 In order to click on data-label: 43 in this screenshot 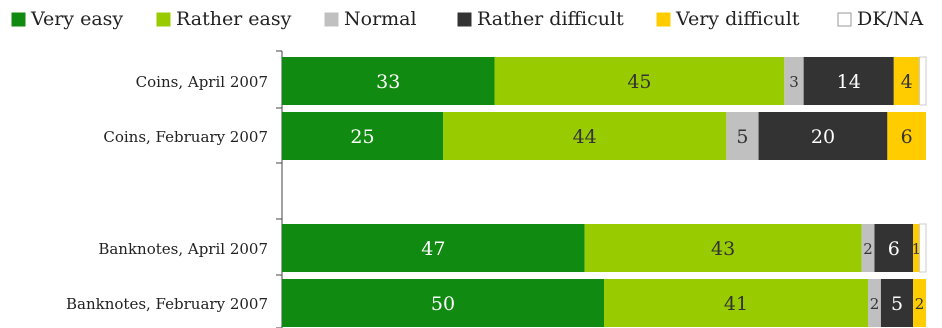, I will do `click(723, 249)`.